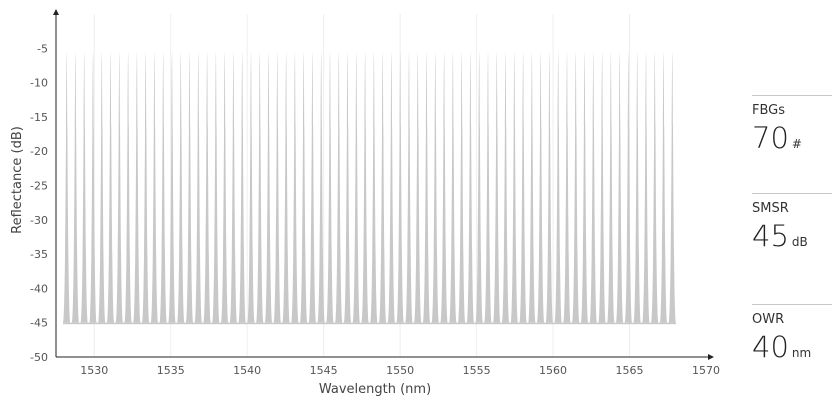  I want to click on stat-unit: nm, so click(801, 353).